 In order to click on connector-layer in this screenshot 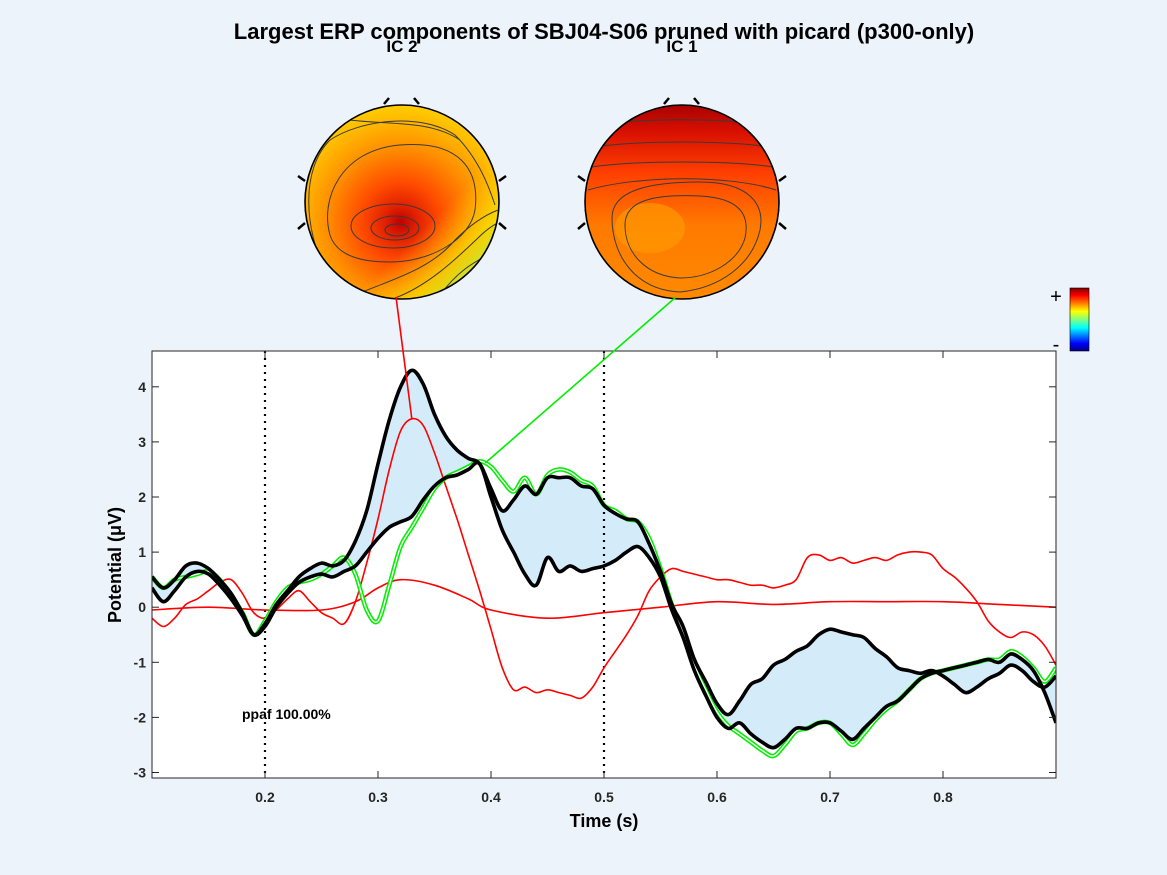, I will do `click(536, 380)`.